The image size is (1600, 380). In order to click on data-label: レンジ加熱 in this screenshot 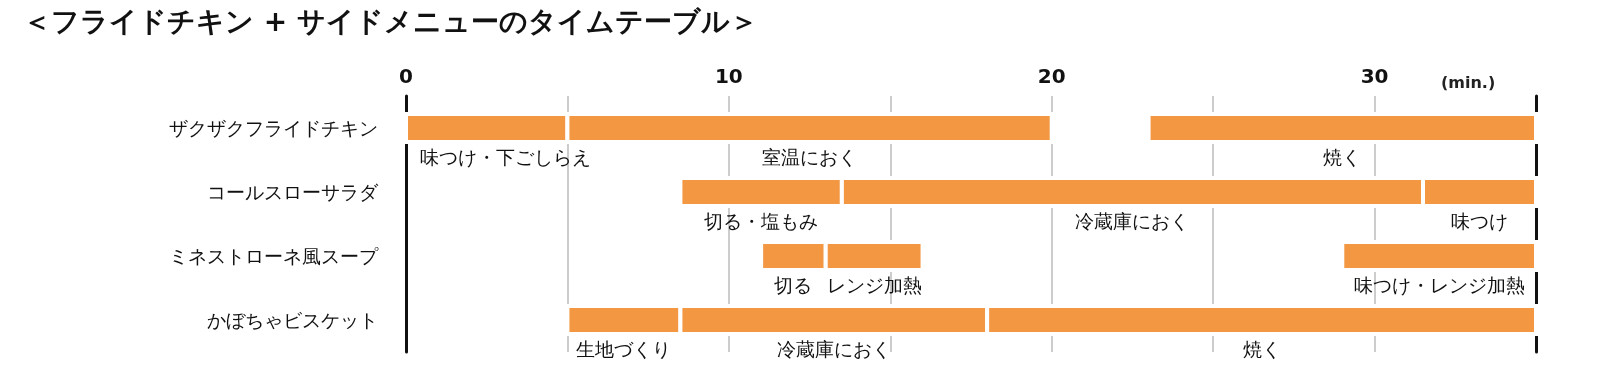, I will do `click(874, 284)`.